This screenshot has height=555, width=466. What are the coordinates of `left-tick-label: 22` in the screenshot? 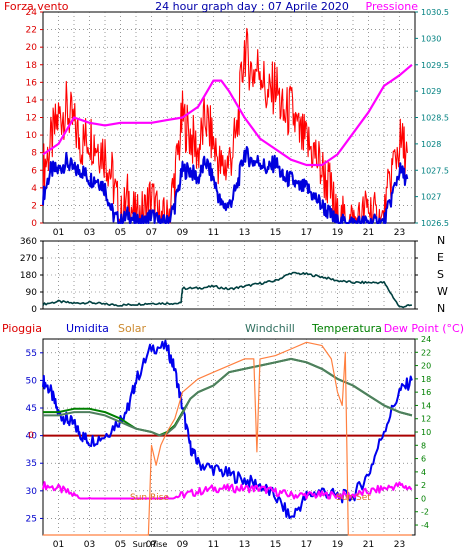 It's located at (31, 31).